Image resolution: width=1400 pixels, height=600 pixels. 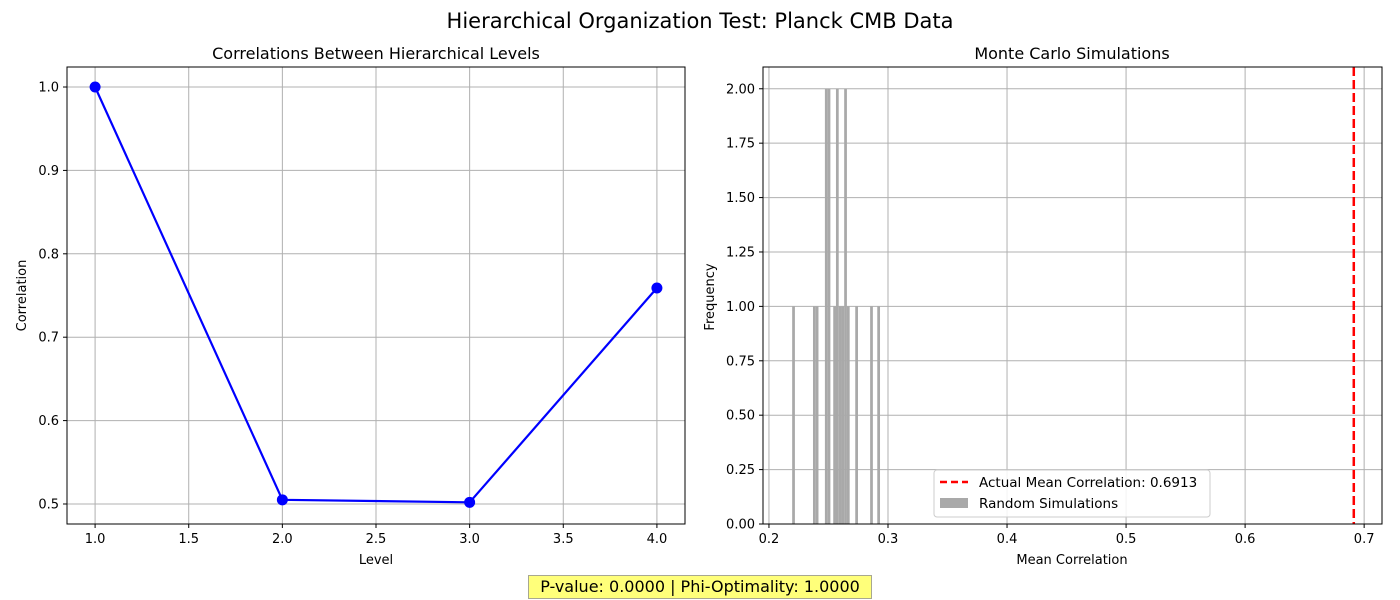 I want to click on line-chart-xtick-label: 4.0, so click(x=657, y=539).